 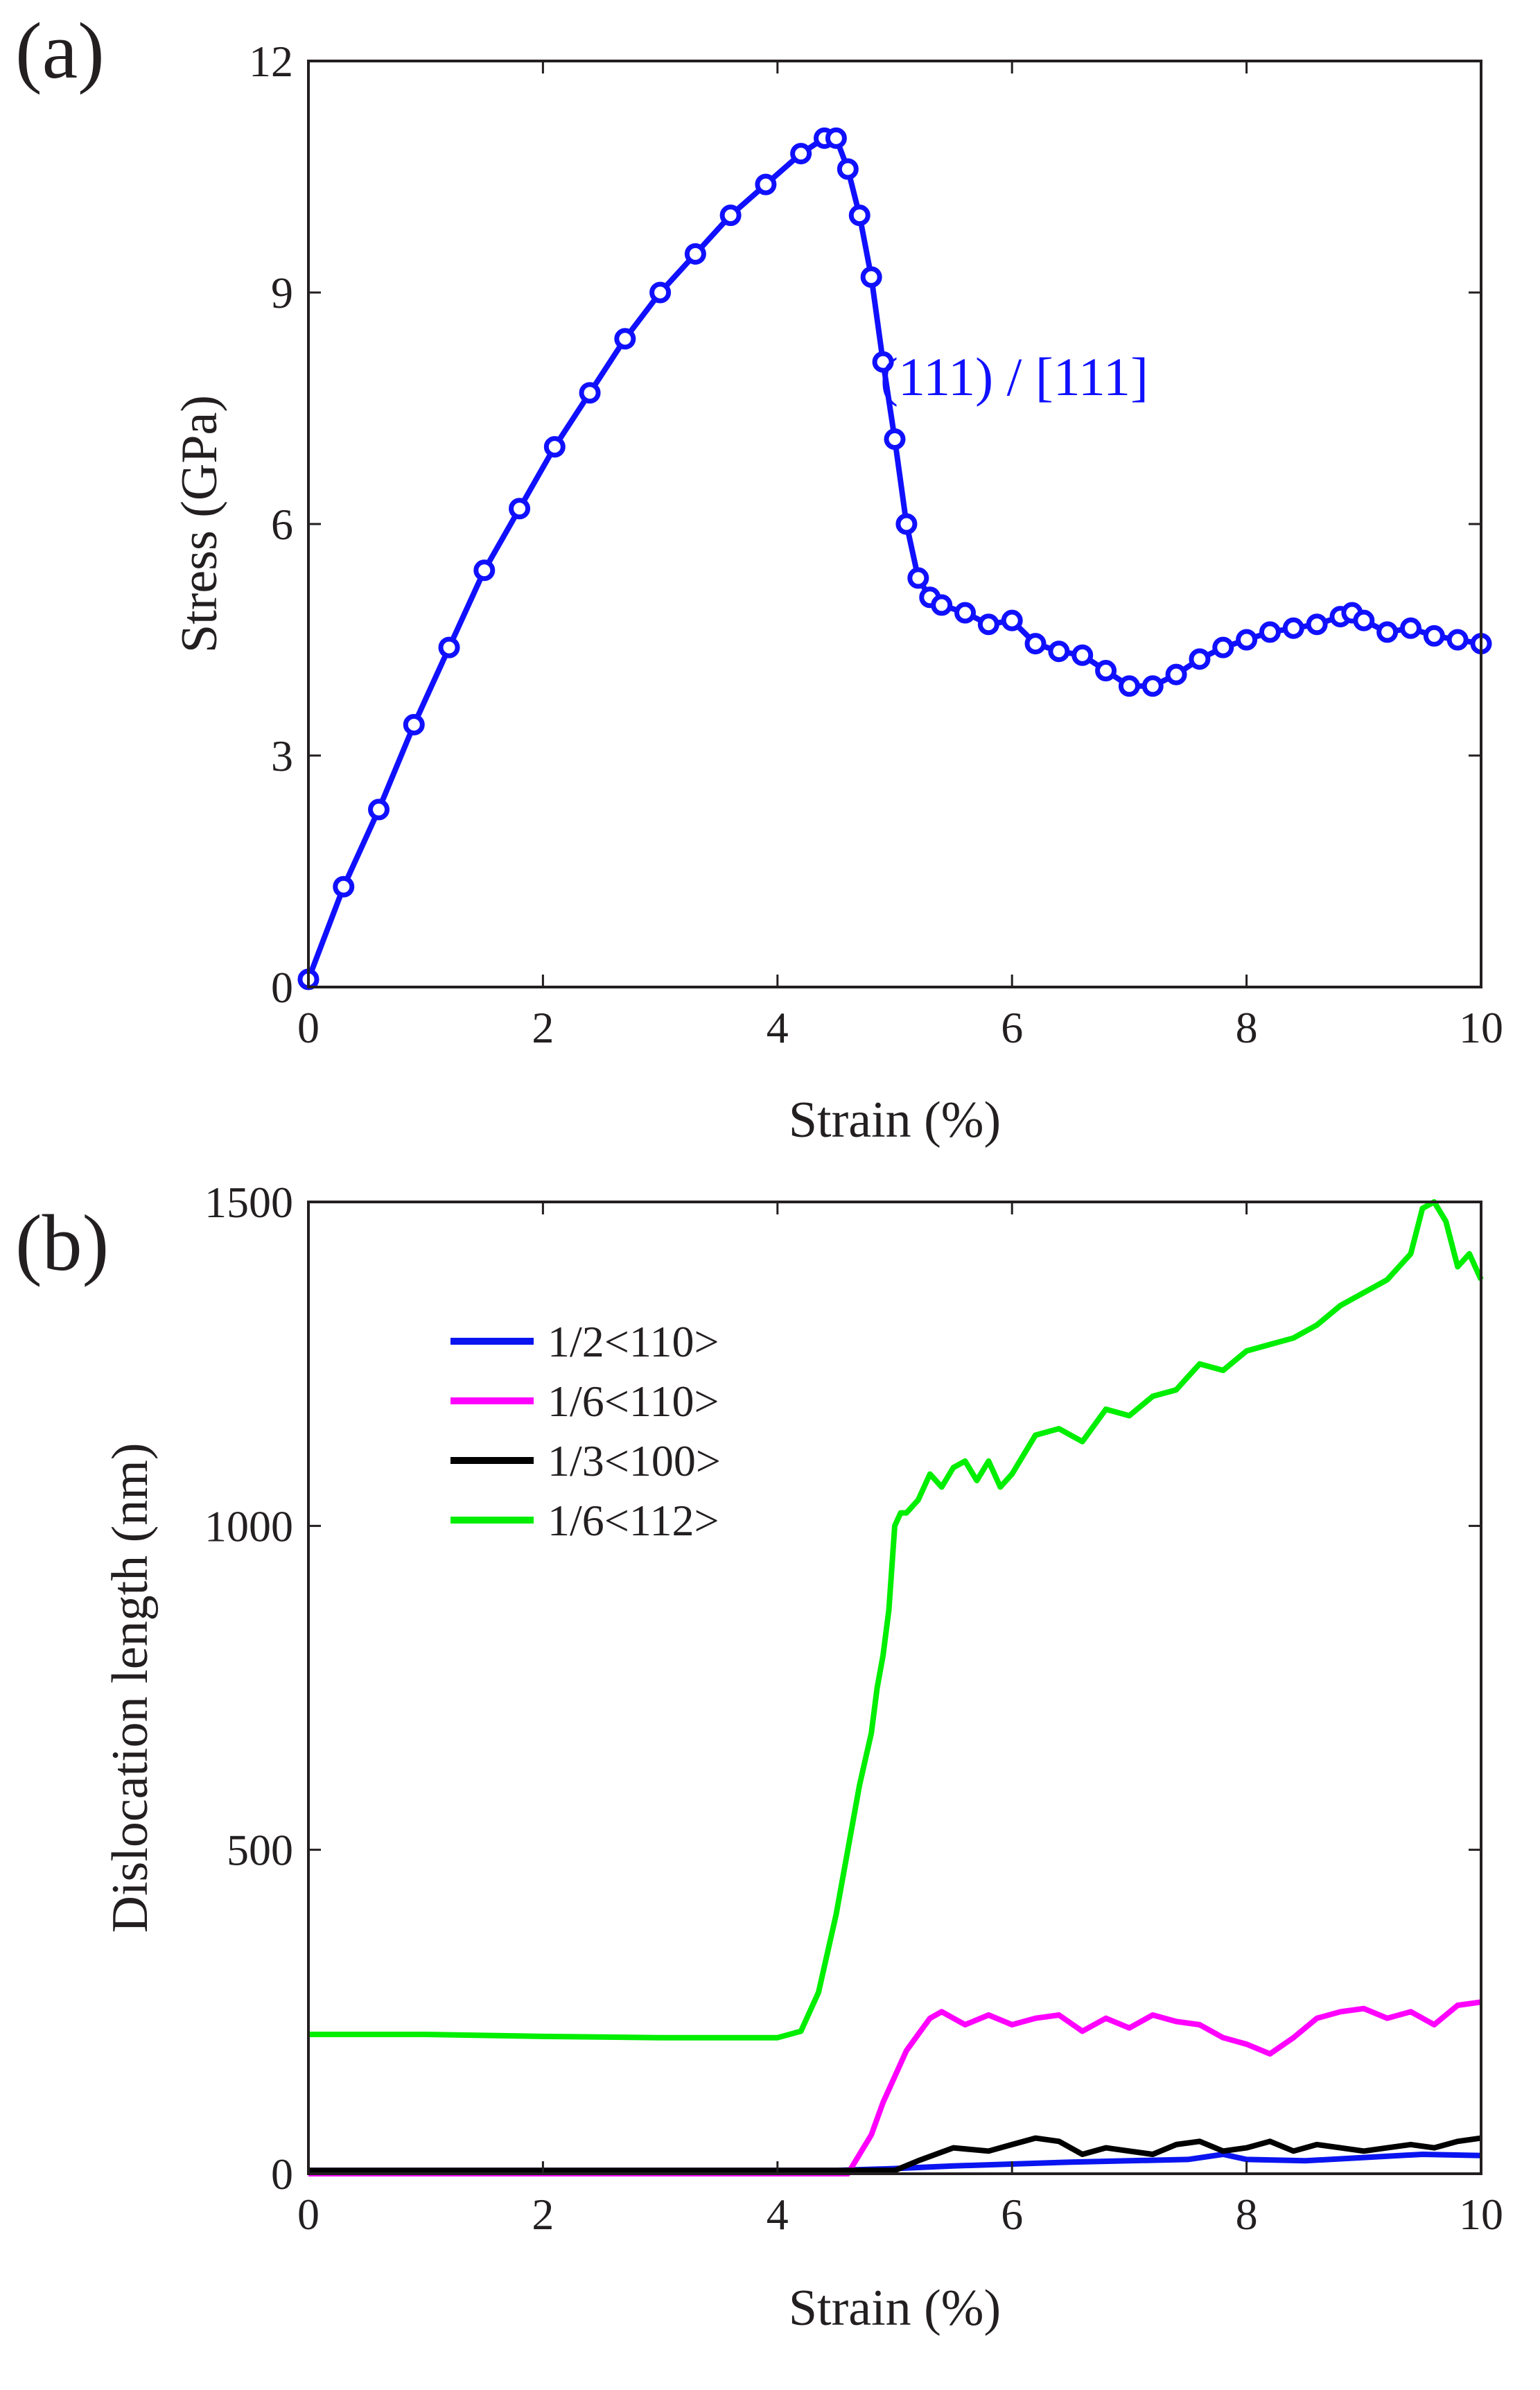 I want to click on b-y-tick-label: 0, so click(x=282, y=2174).